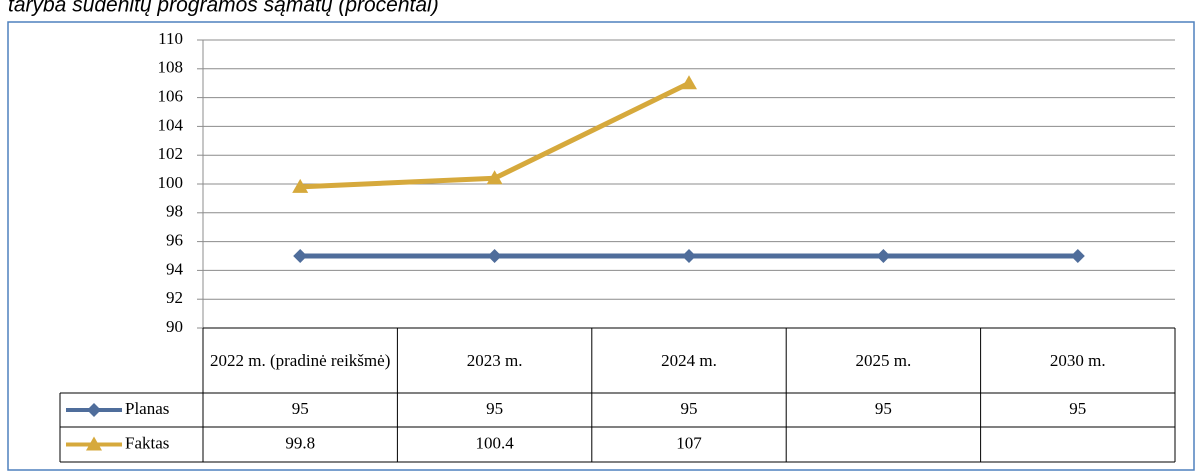  What do you see at coordinates (689, 442) in the screenshot?
I see `table-value: 107` at bounding box center [689, 442].